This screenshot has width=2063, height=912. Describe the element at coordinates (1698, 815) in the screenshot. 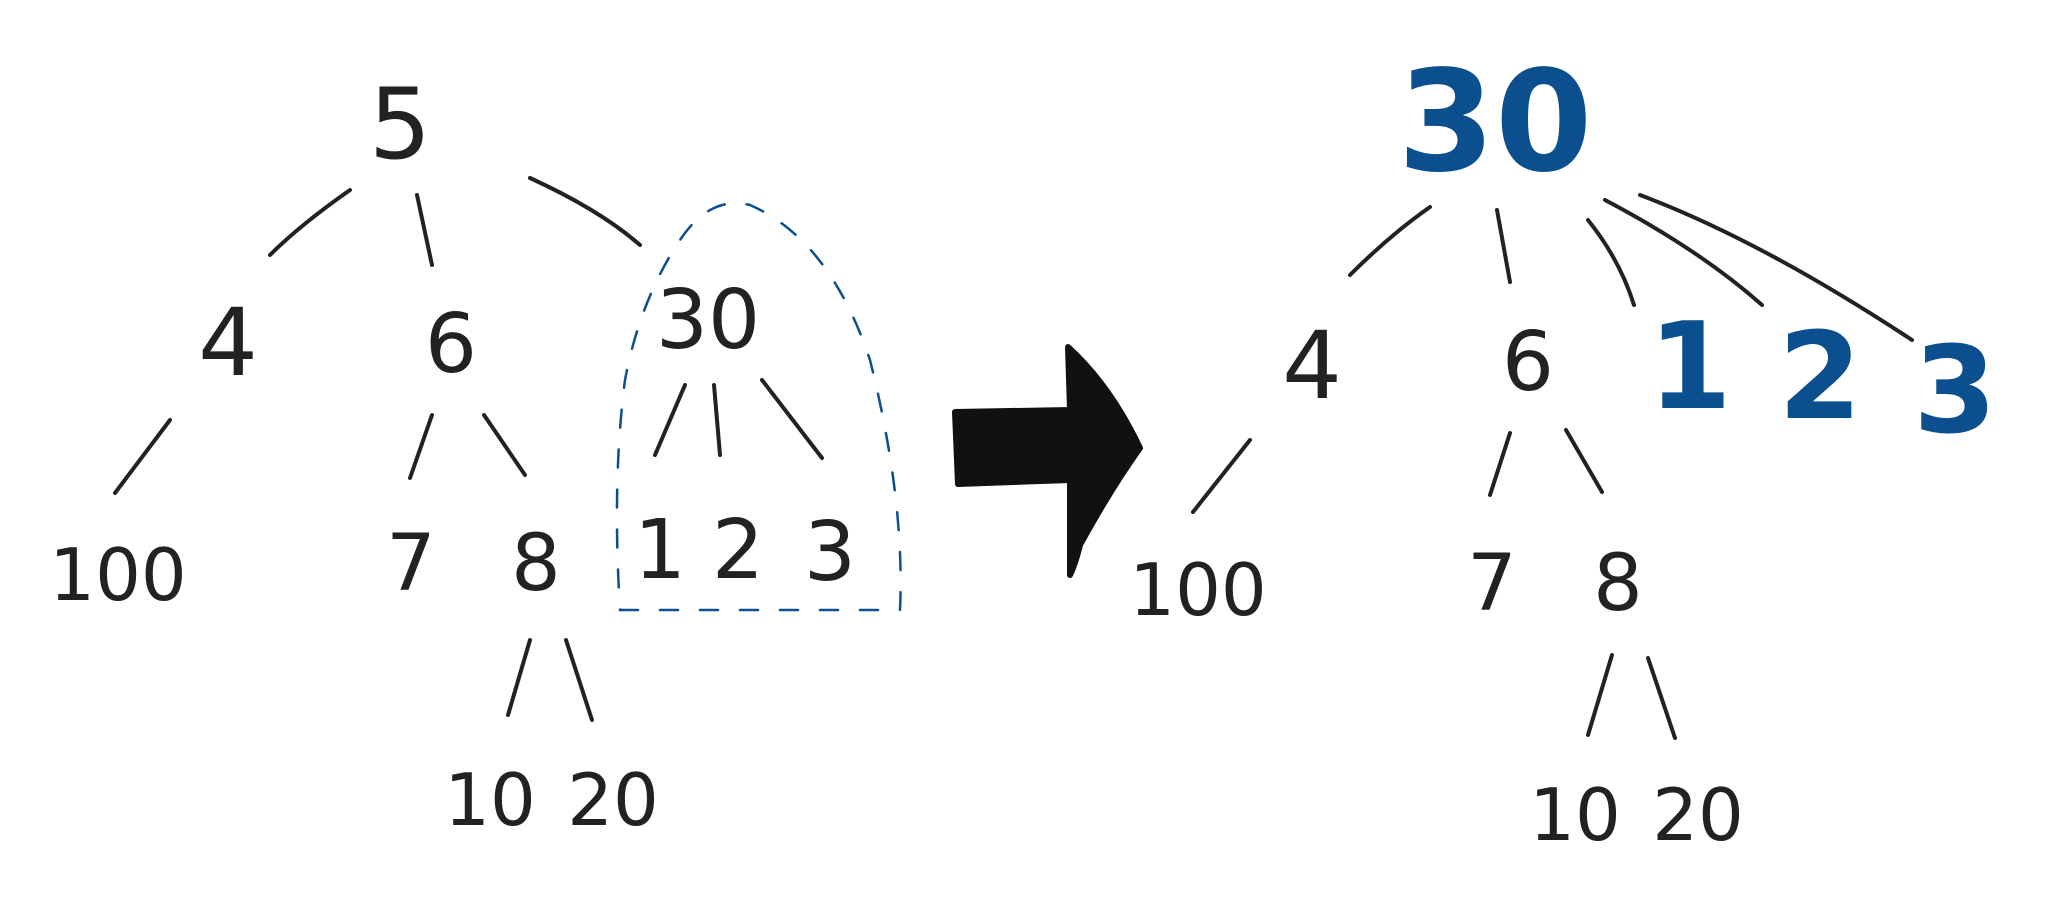

I see `after-node-20: 20` at that location.